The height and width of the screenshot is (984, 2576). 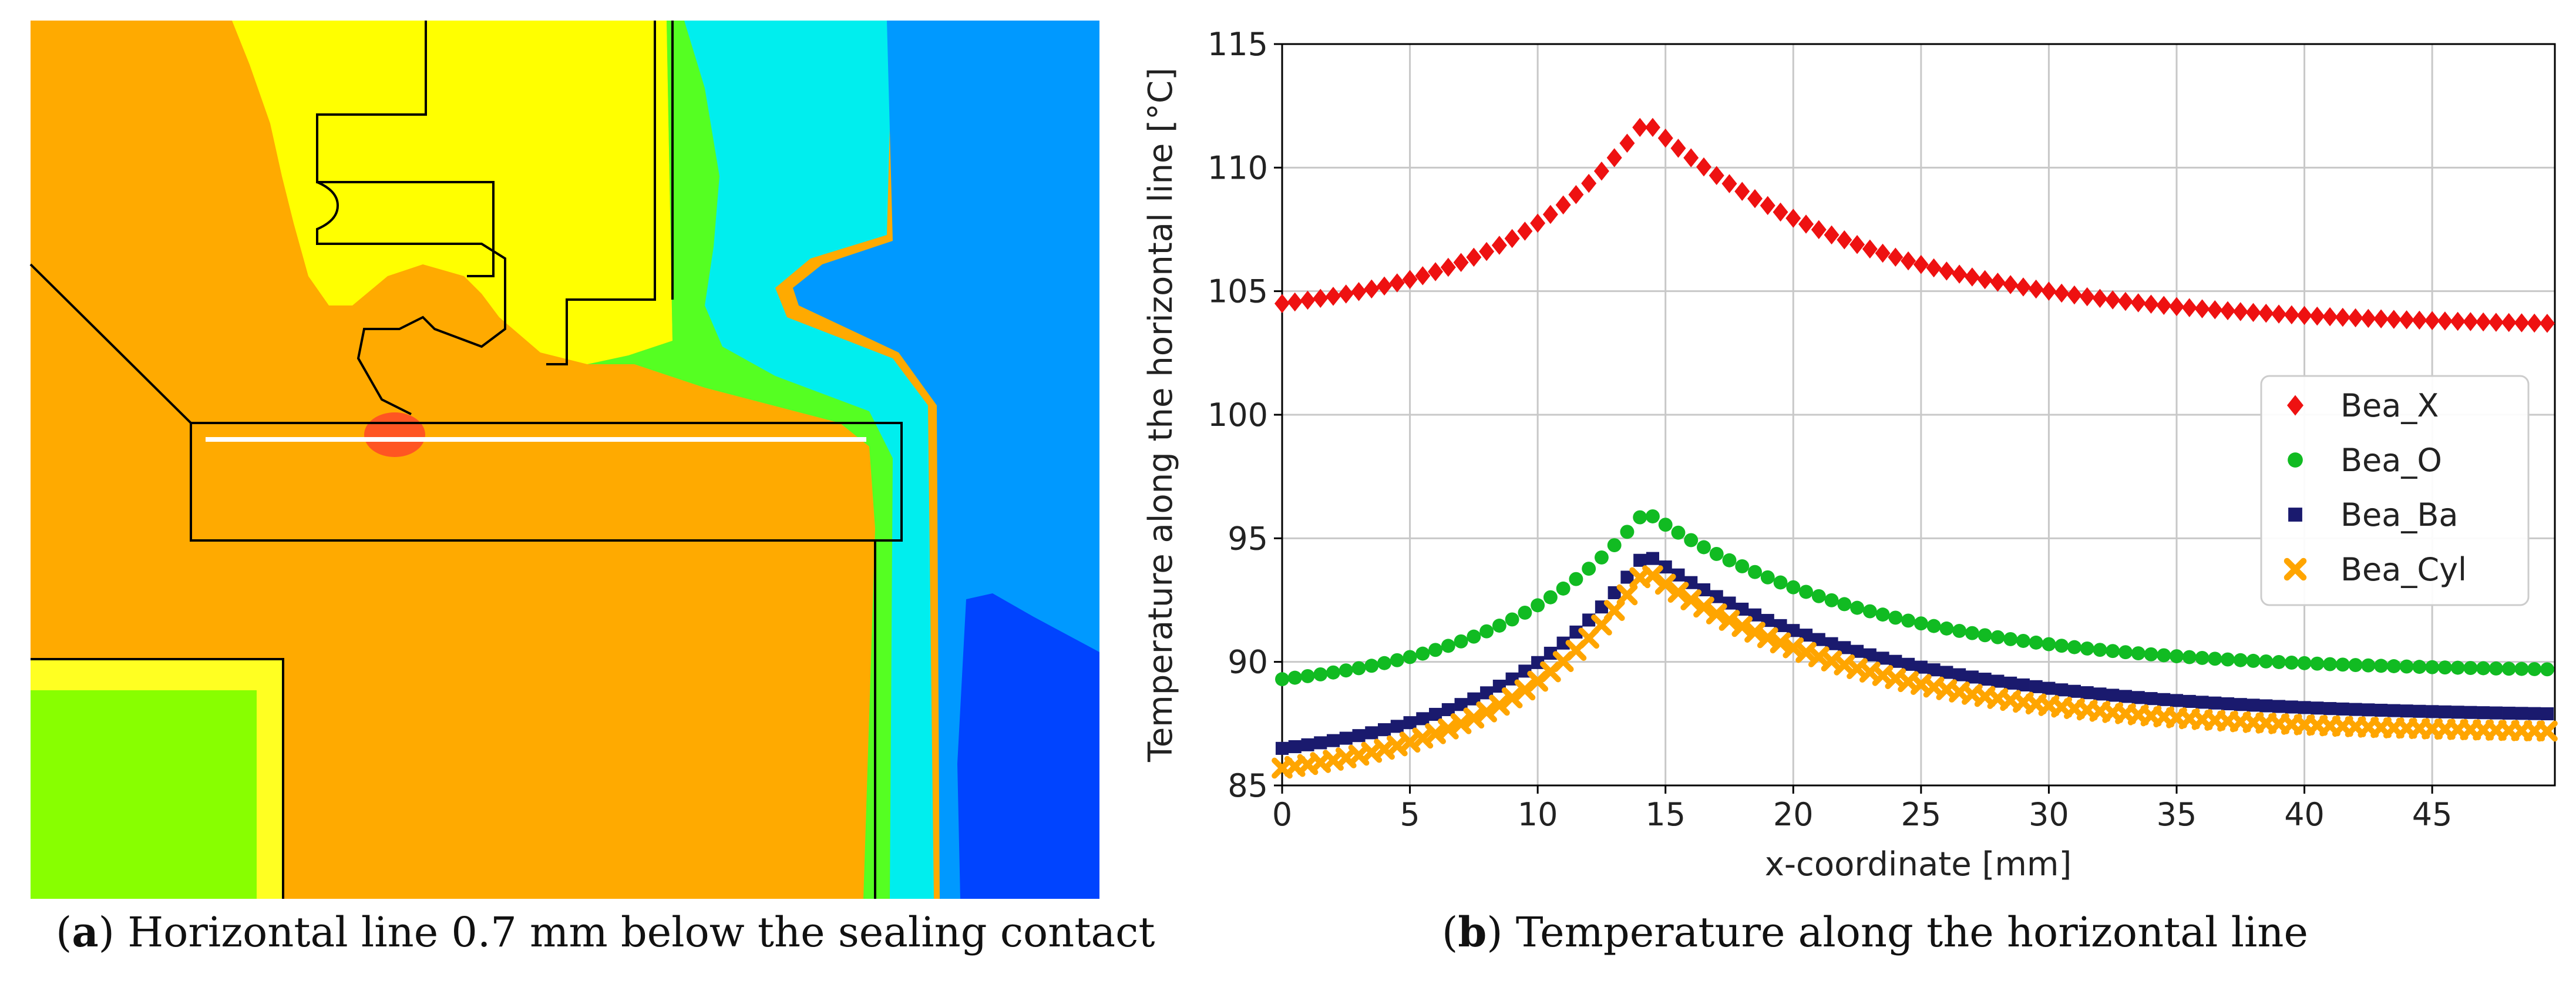 I want to click on caption-b-label: b, so click(x=1472, y=932).